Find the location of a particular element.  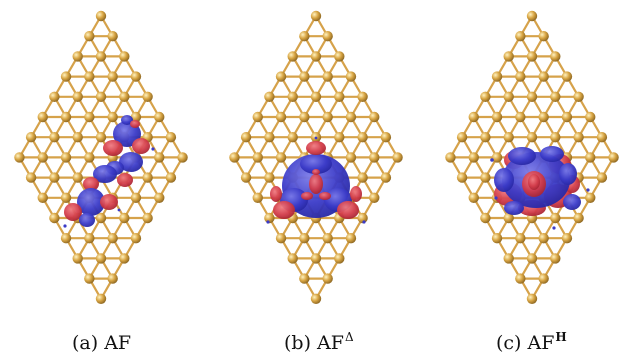

caption-a: (a) AF is located at coordinates (102, 343).